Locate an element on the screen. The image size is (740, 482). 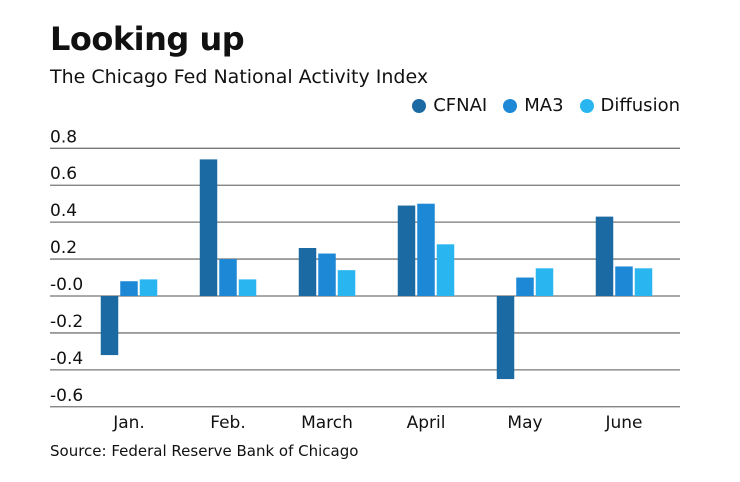
legend-item-diffusion: Diffusion is located at coordinates (629, 105).